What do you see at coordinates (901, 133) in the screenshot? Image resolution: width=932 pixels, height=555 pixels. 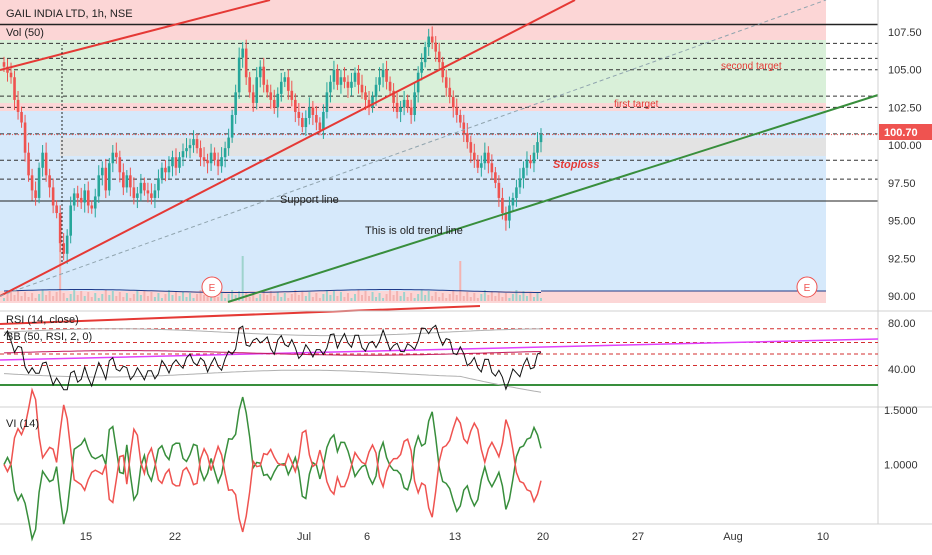 I see `last-price-value: 100.70` at bounding box center [901, 133].